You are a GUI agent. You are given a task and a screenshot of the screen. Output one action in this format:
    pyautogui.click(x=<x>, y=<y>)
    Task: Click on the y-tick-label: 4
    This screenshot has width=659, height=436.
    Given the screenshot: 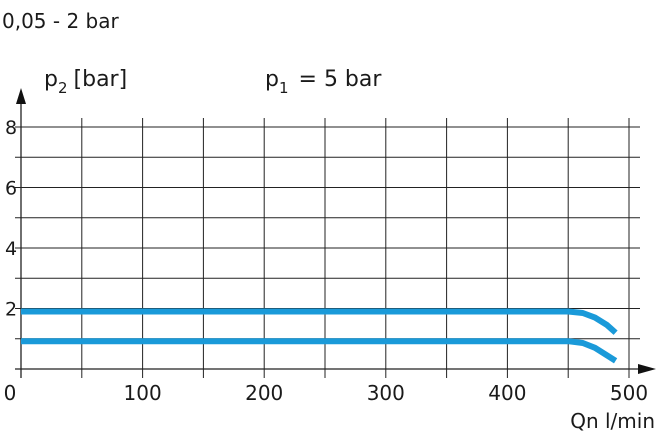 What is the action you would take?
    pyautogui.click(x=11, y=249)
    